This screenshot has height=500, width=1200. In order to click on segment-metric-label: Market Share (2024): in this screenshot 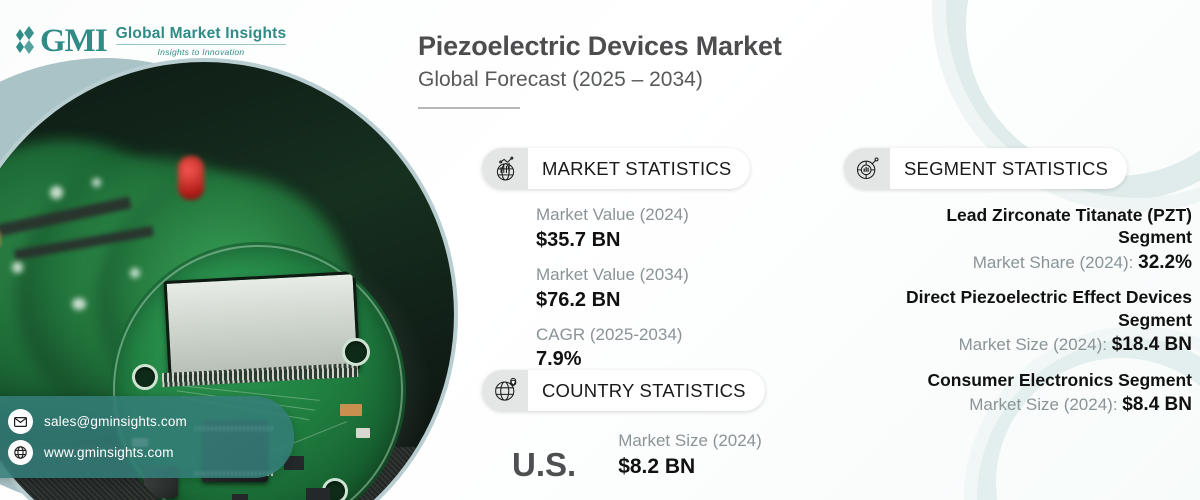, I will do `click(1053, 262)`.